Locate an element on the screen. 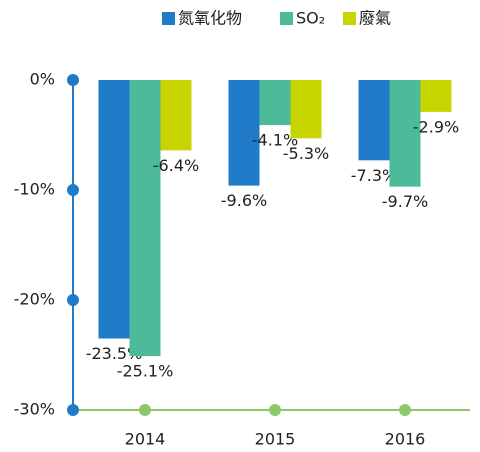 Image resolution: width=480 pixels, height=452 pixels. value-label: -2.9% is located at coordinates (436, 126).